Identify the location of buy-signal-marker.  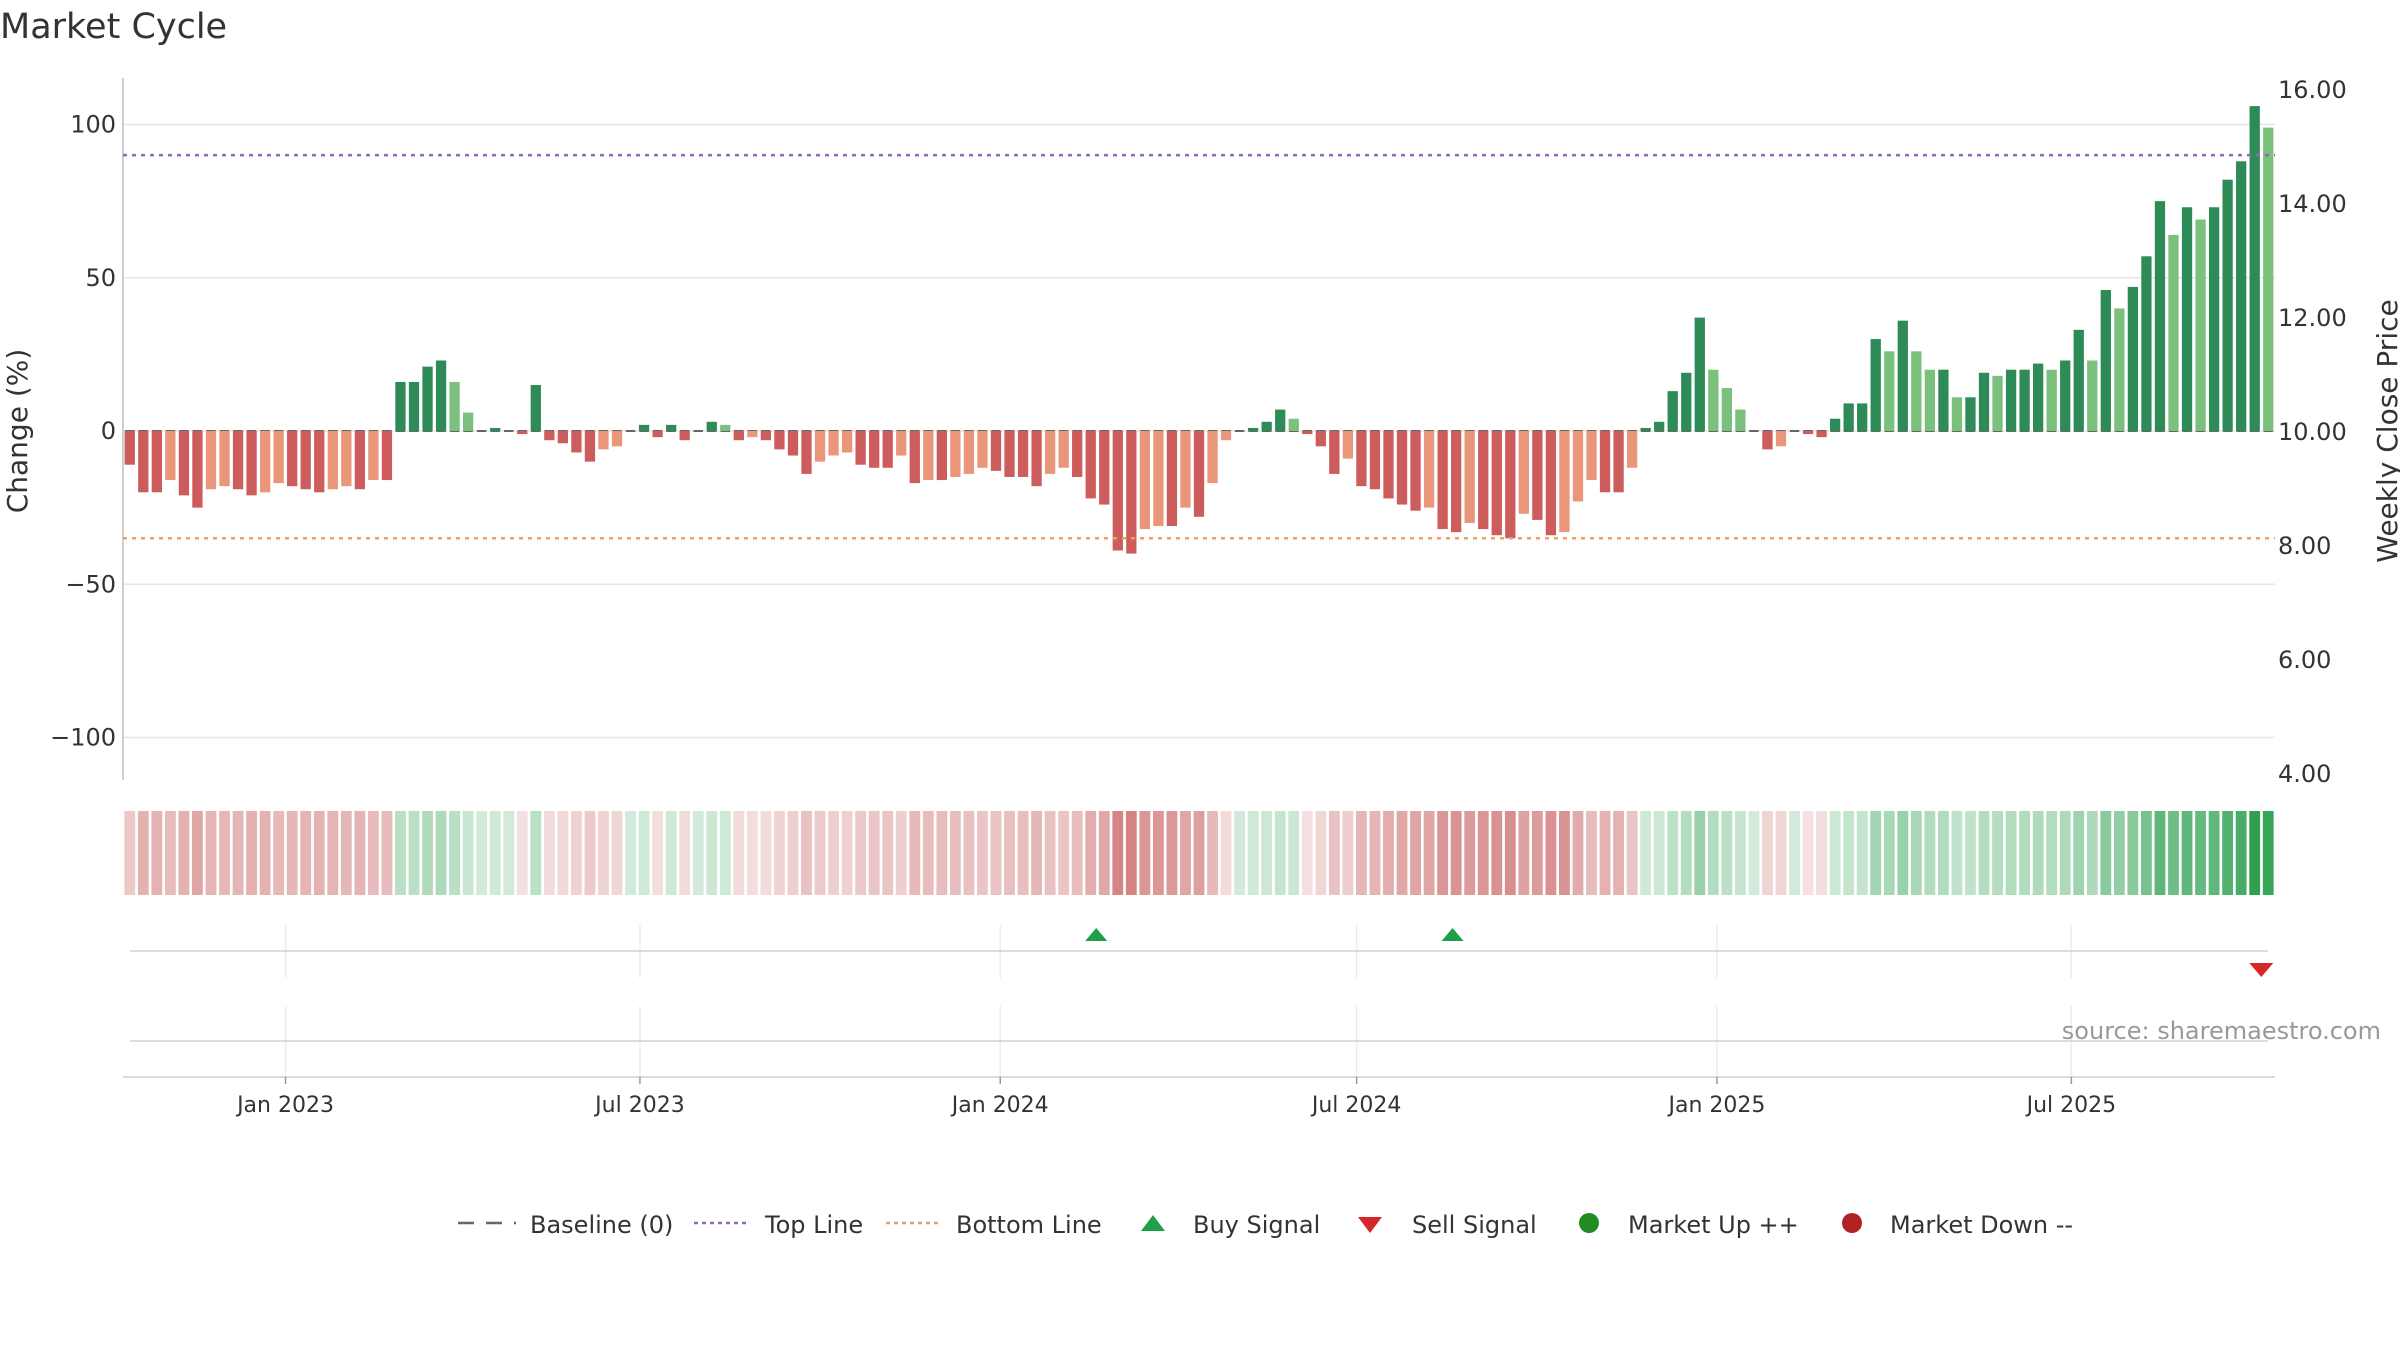
(1452, 934).